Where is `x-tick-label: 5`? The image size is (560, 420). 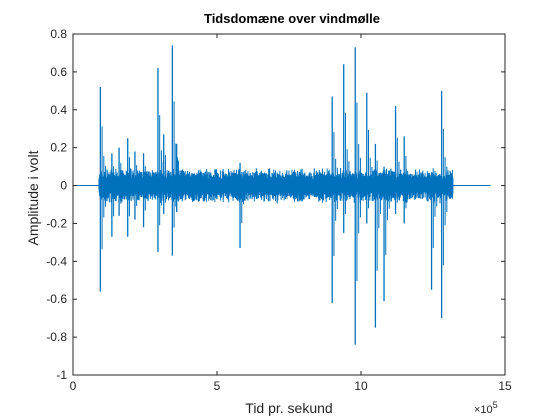 x-tick-label: 5 is located at coordinates (217, 386).